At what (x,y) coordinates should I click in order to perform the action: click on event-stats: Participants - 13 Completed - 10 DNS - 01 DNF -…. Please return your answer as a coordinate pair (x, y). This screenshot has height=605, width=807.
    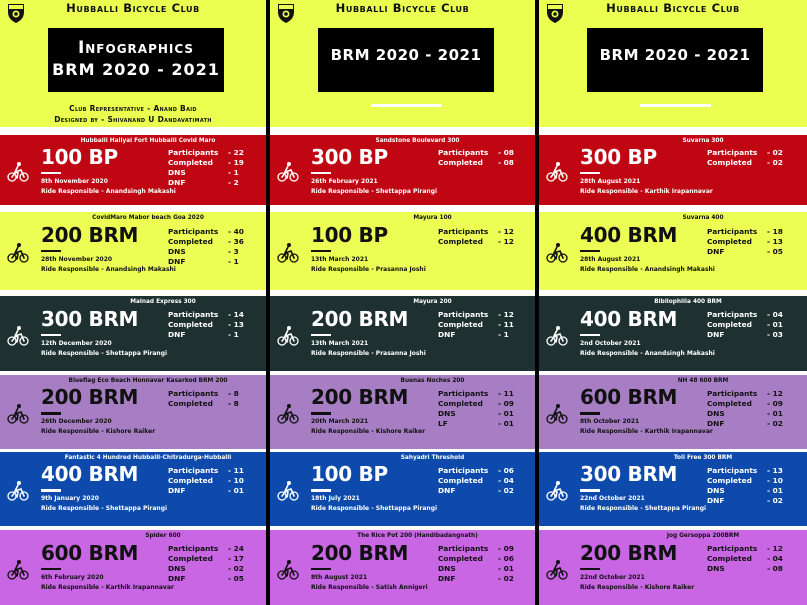
    Looking at the image, I should click on (745, 486).